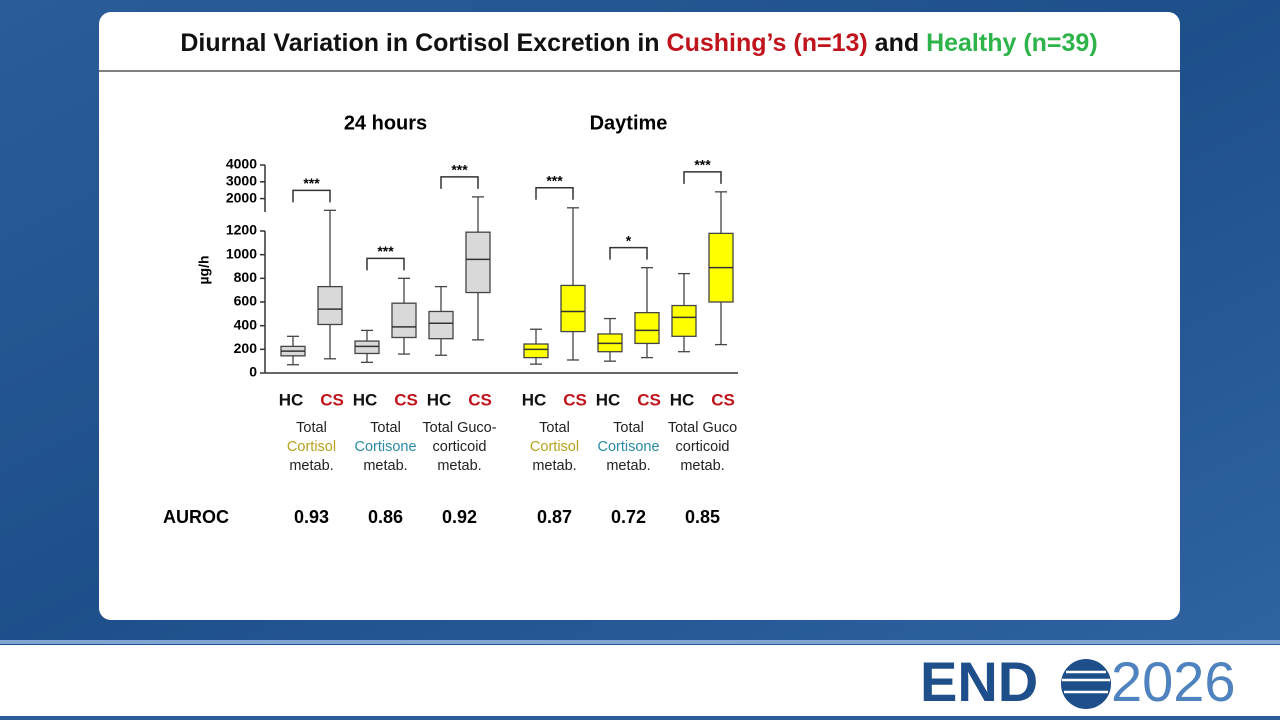  What do you see at coordinates (246, 301) in the screenshot?
I see `y-tick-label: 600` at bounding box center [246, 301].